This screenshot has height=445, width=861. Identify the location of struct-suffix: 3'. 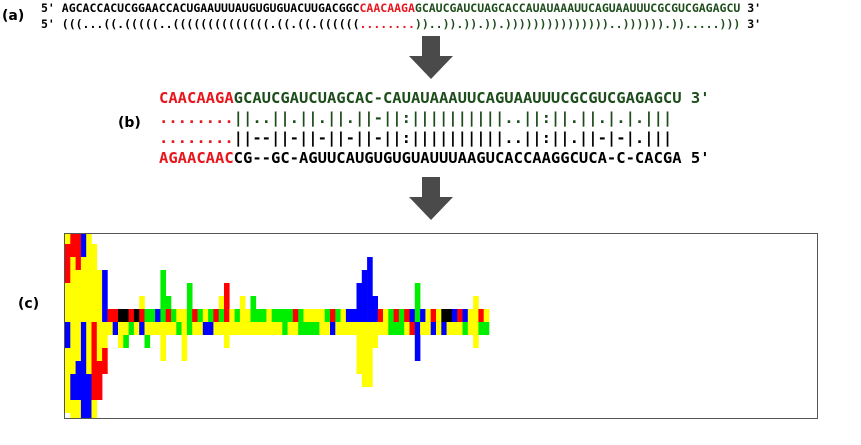
(751, 24).